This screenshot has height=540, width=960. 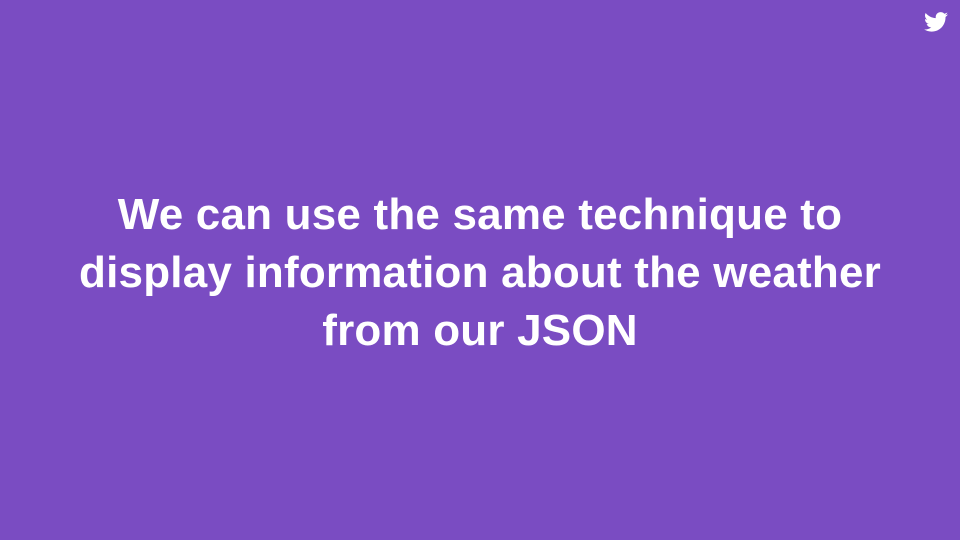 I want to click on twitter-bird-icon, so click(x=936, y=22).